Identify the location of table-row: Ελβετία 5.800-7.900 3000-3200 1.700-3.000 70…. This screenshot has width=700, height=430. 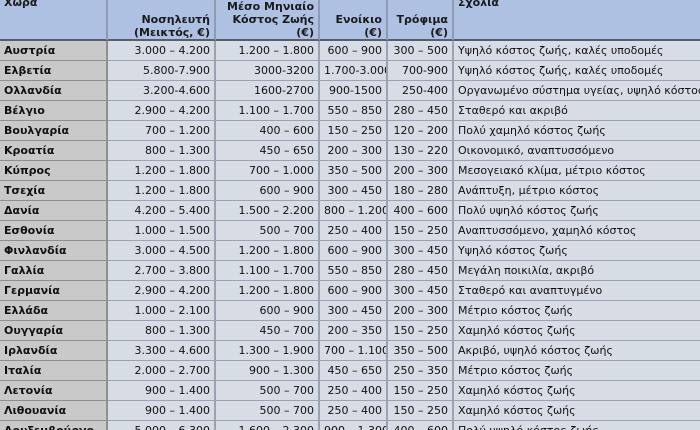
(350, 71).